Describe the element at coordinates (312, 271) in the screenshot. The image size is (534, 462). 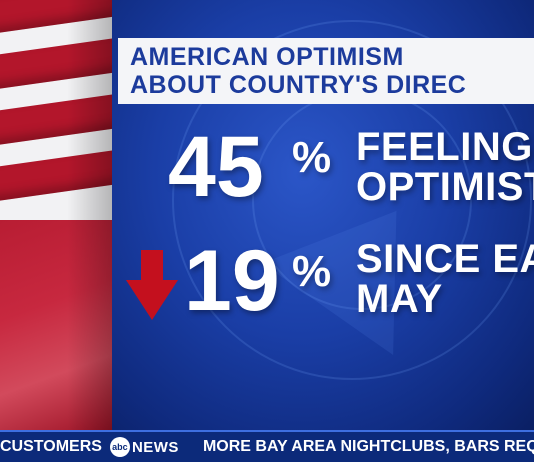
I see `stat-2-percent: %` at that location.